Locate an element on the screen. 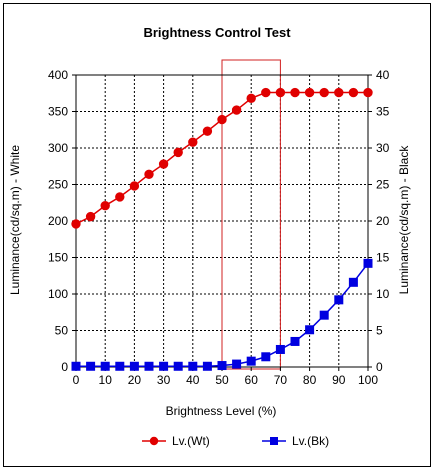  chart-title: Brightness Control Test is located at coordinates (217, 32).